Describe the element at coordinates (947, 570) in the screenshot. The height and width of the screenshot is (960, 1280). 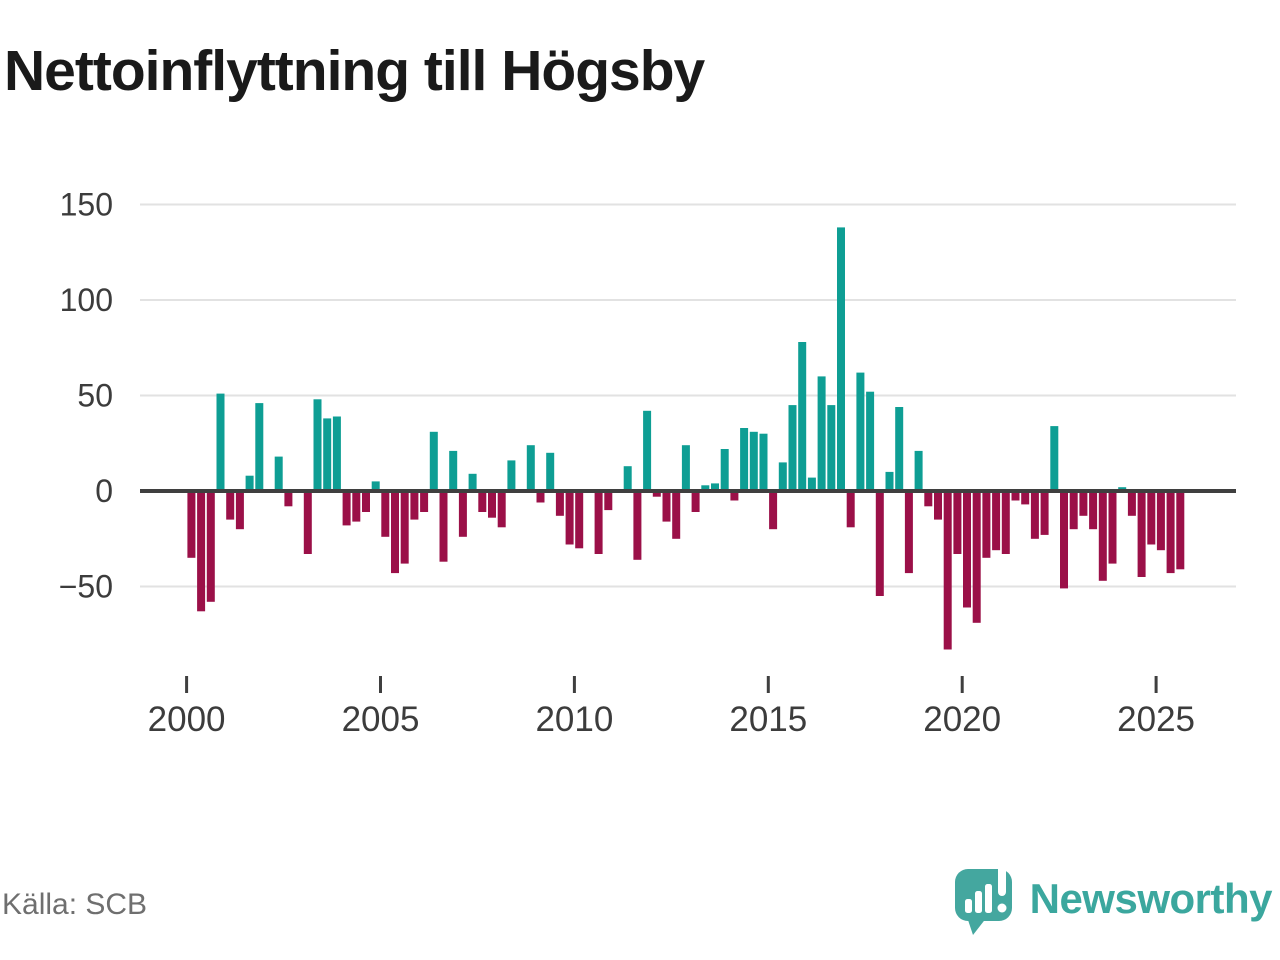
I see `bar-2019-q3` at that location.